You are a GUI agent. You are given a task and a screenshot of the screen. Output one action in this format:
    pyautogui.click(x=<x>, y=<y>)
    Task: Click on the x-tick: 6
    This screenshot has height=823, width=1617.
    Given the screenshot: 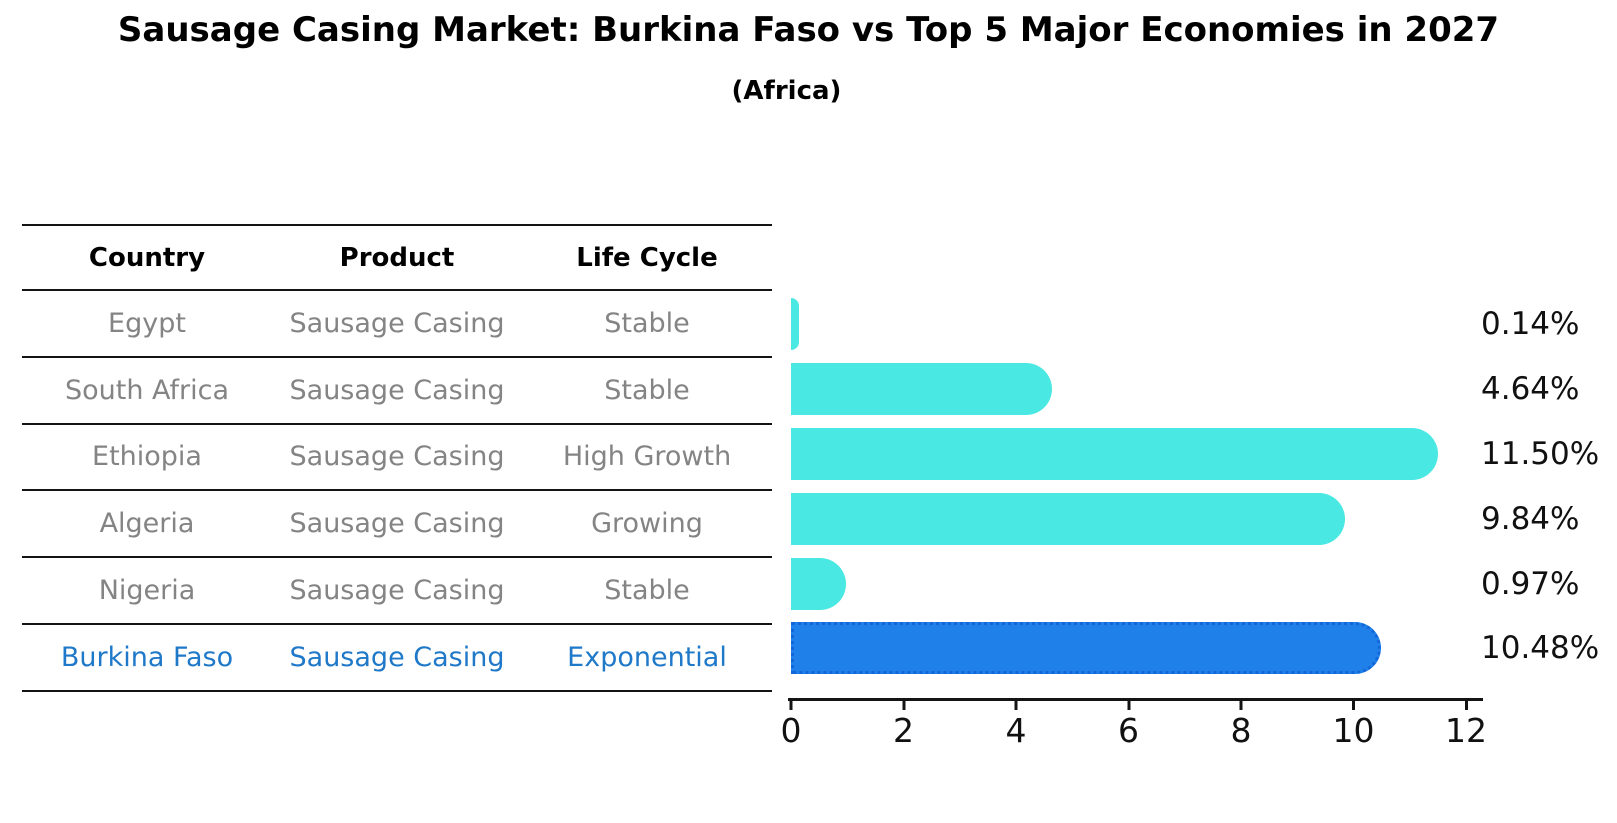 What is the action you would take?
    pyautogui.click(x=1128, y=725)
    